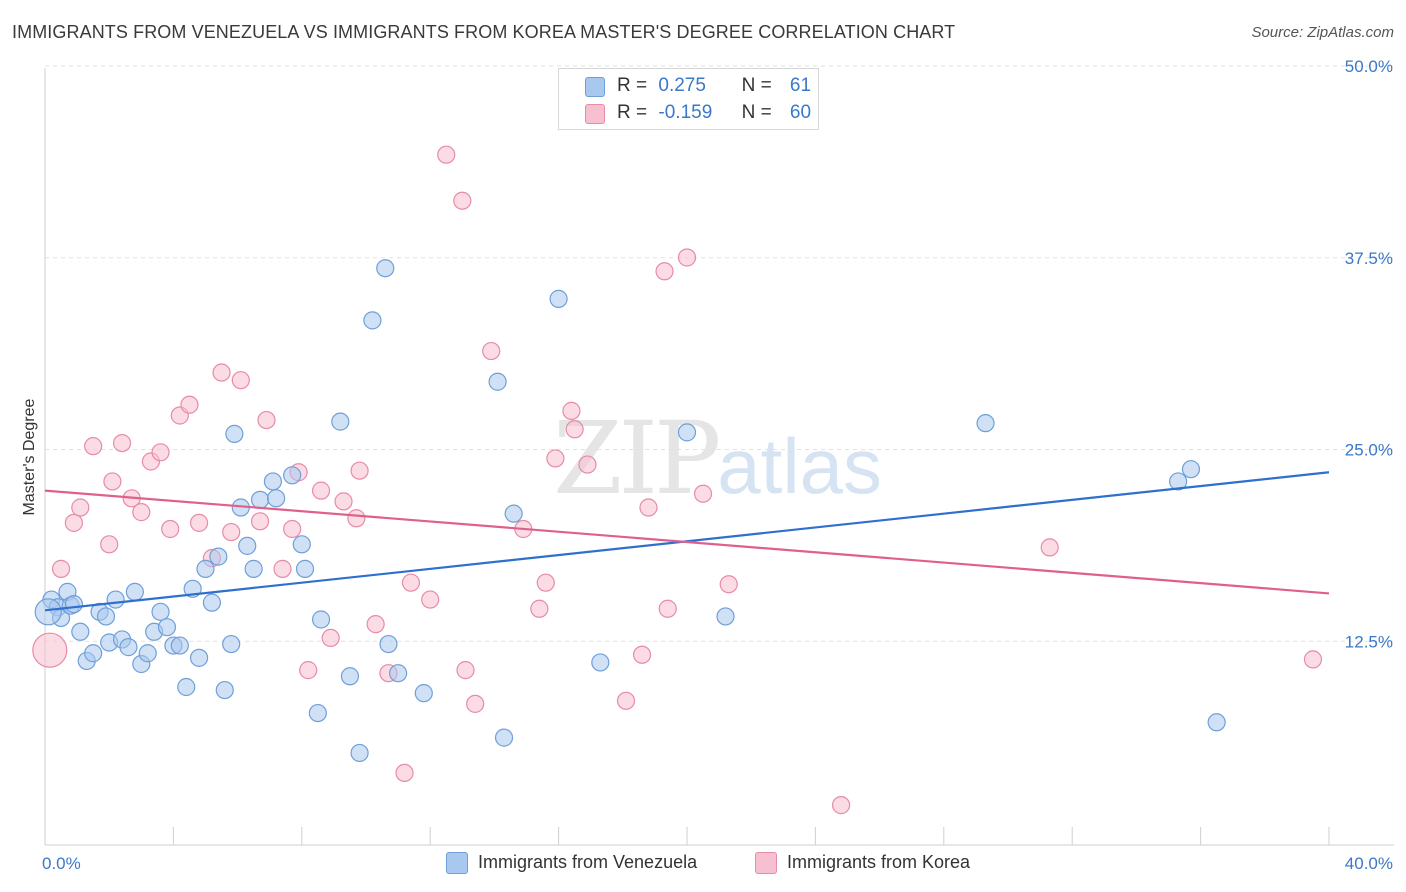 The image size is (1406, 892). Describe the element at coordinates (632, 112) in the screenshot. I see `legend-r-label: R =` at that location.